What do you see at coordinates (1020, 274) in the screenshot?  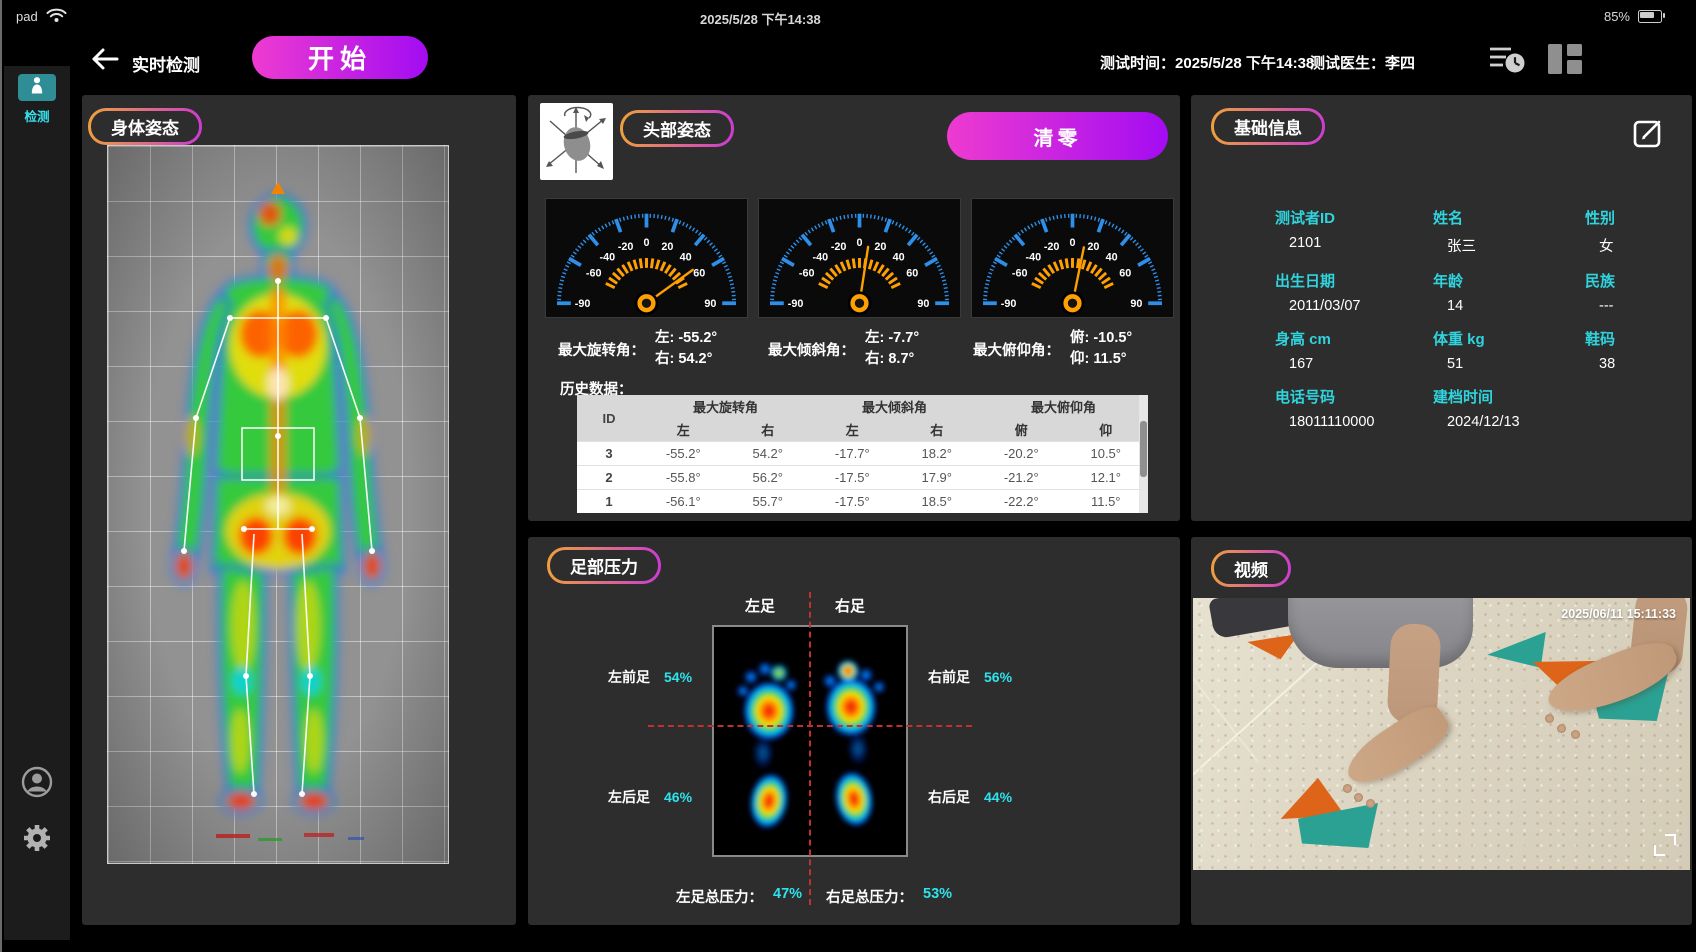 I see `svg-text: -60` at bounding box center [1020, 274].